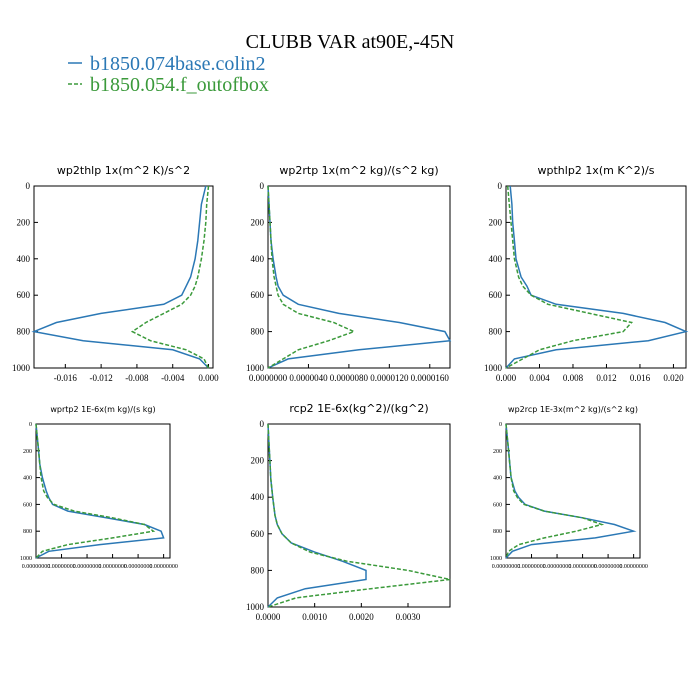 The height and width of the screenshot is (700, 700). I want to click on x-tick-label: 0.0000080, so click(349, 378).